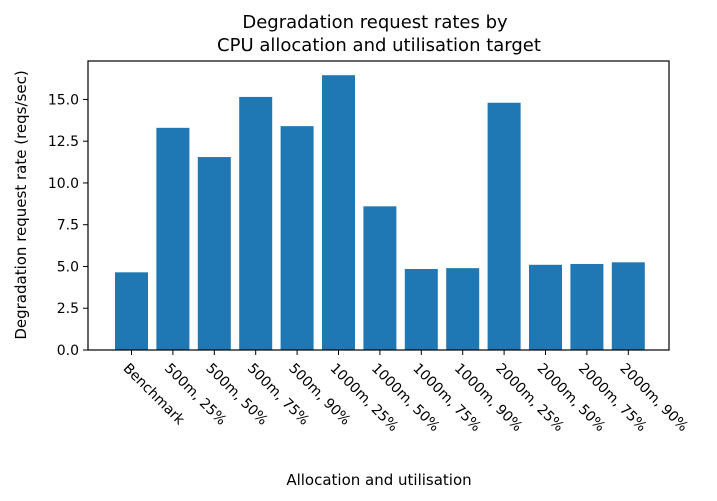 This screenshot has height=501, width=717. Describe the element at coordinates (63, 184) in the screenshot. I see `y-tick-label: 10.0` at that location.